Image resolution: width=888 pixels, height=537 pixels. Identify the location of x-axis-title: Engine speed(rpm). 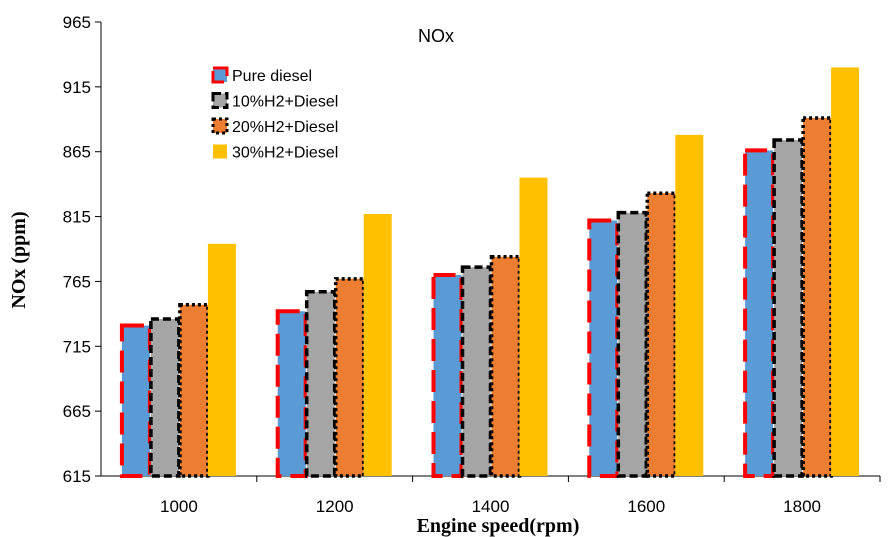
(498, 526).